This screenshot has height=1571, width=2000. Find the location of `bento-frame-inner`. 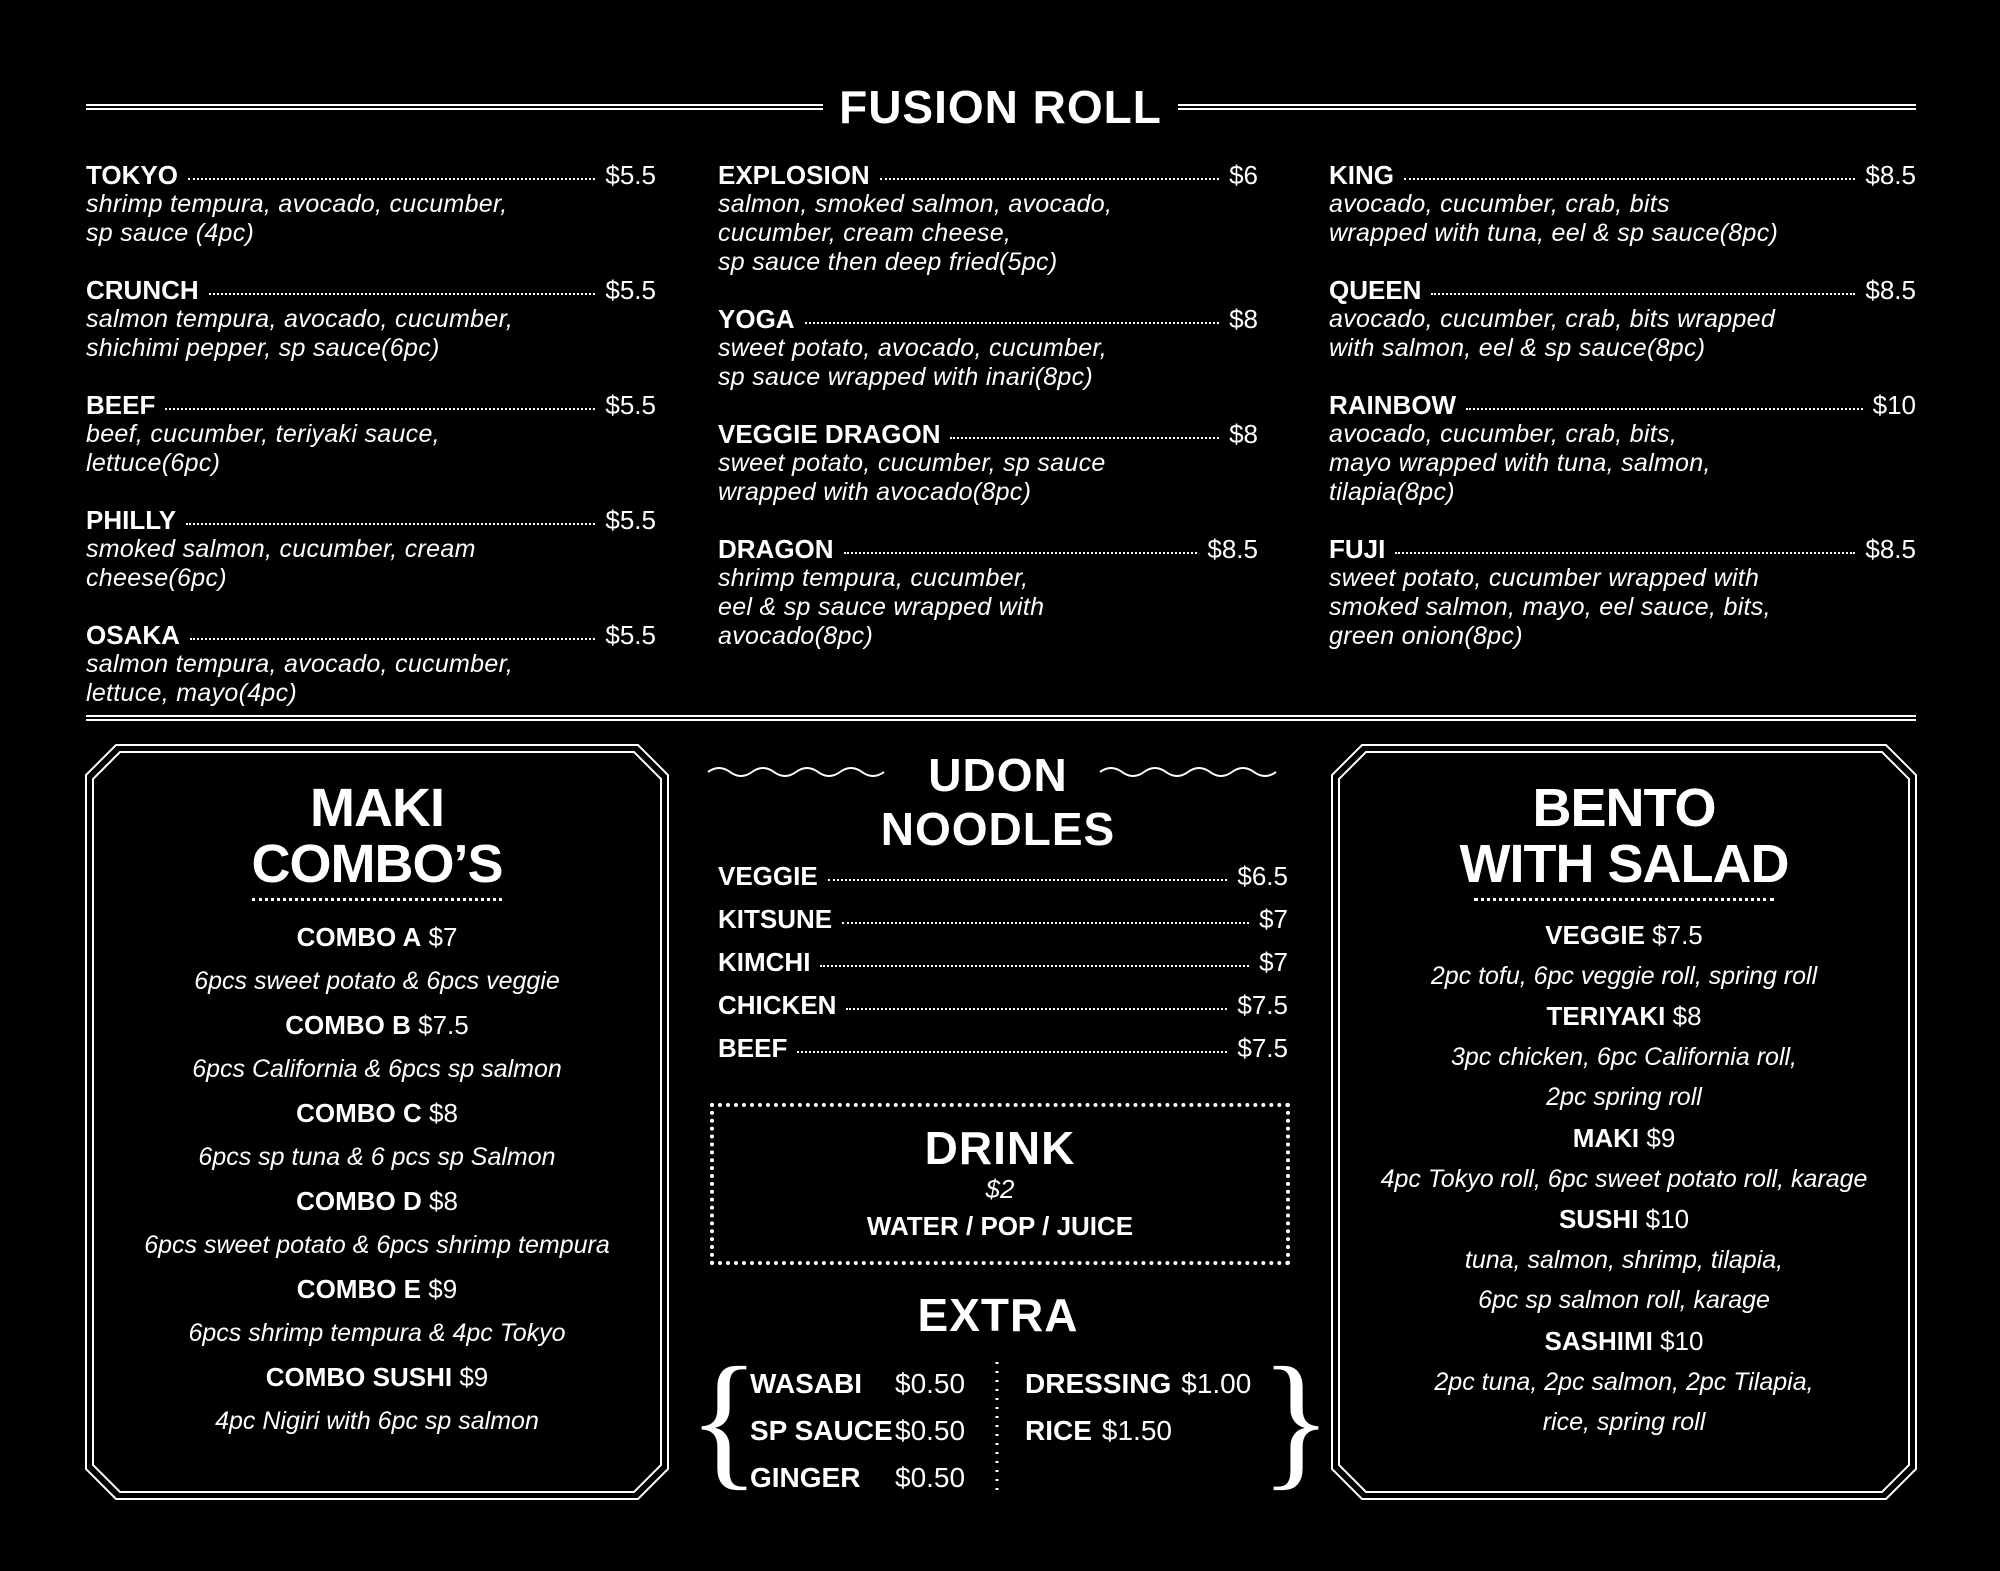

bento-frame-inner is located at coordinates (1624, 1122).